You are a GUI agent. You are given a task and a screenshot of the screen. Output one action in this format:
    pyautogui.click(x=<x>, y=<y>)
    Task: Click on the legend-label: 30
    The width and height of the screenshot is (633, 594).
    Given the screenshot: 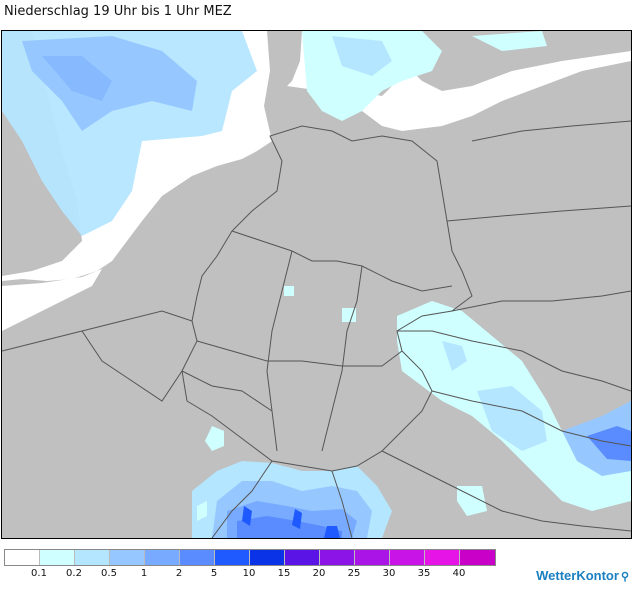 What is the action you would take?
    pyautogui.click(x=389, y=573)
    